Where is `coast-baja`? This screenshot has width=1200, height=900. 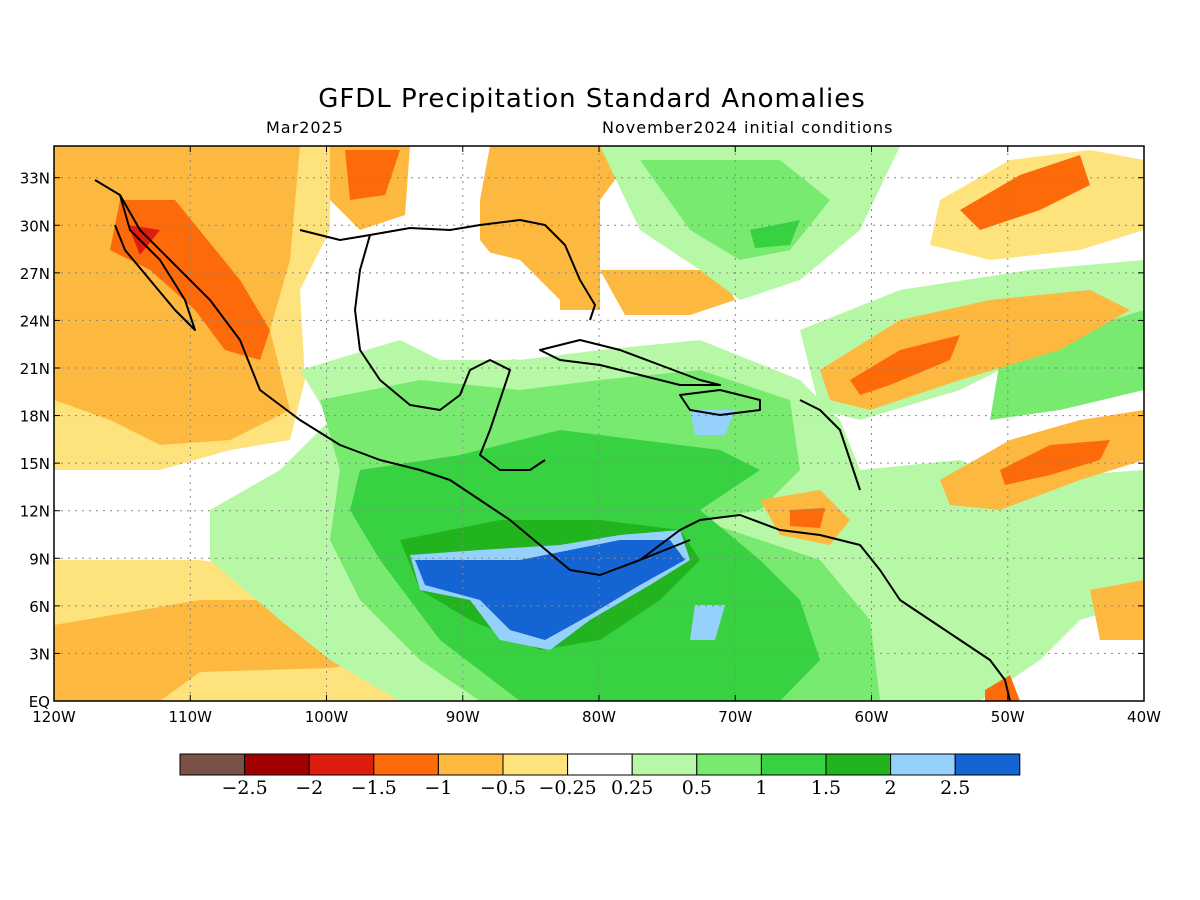 coast-baja is located at coordinates (155, 262).